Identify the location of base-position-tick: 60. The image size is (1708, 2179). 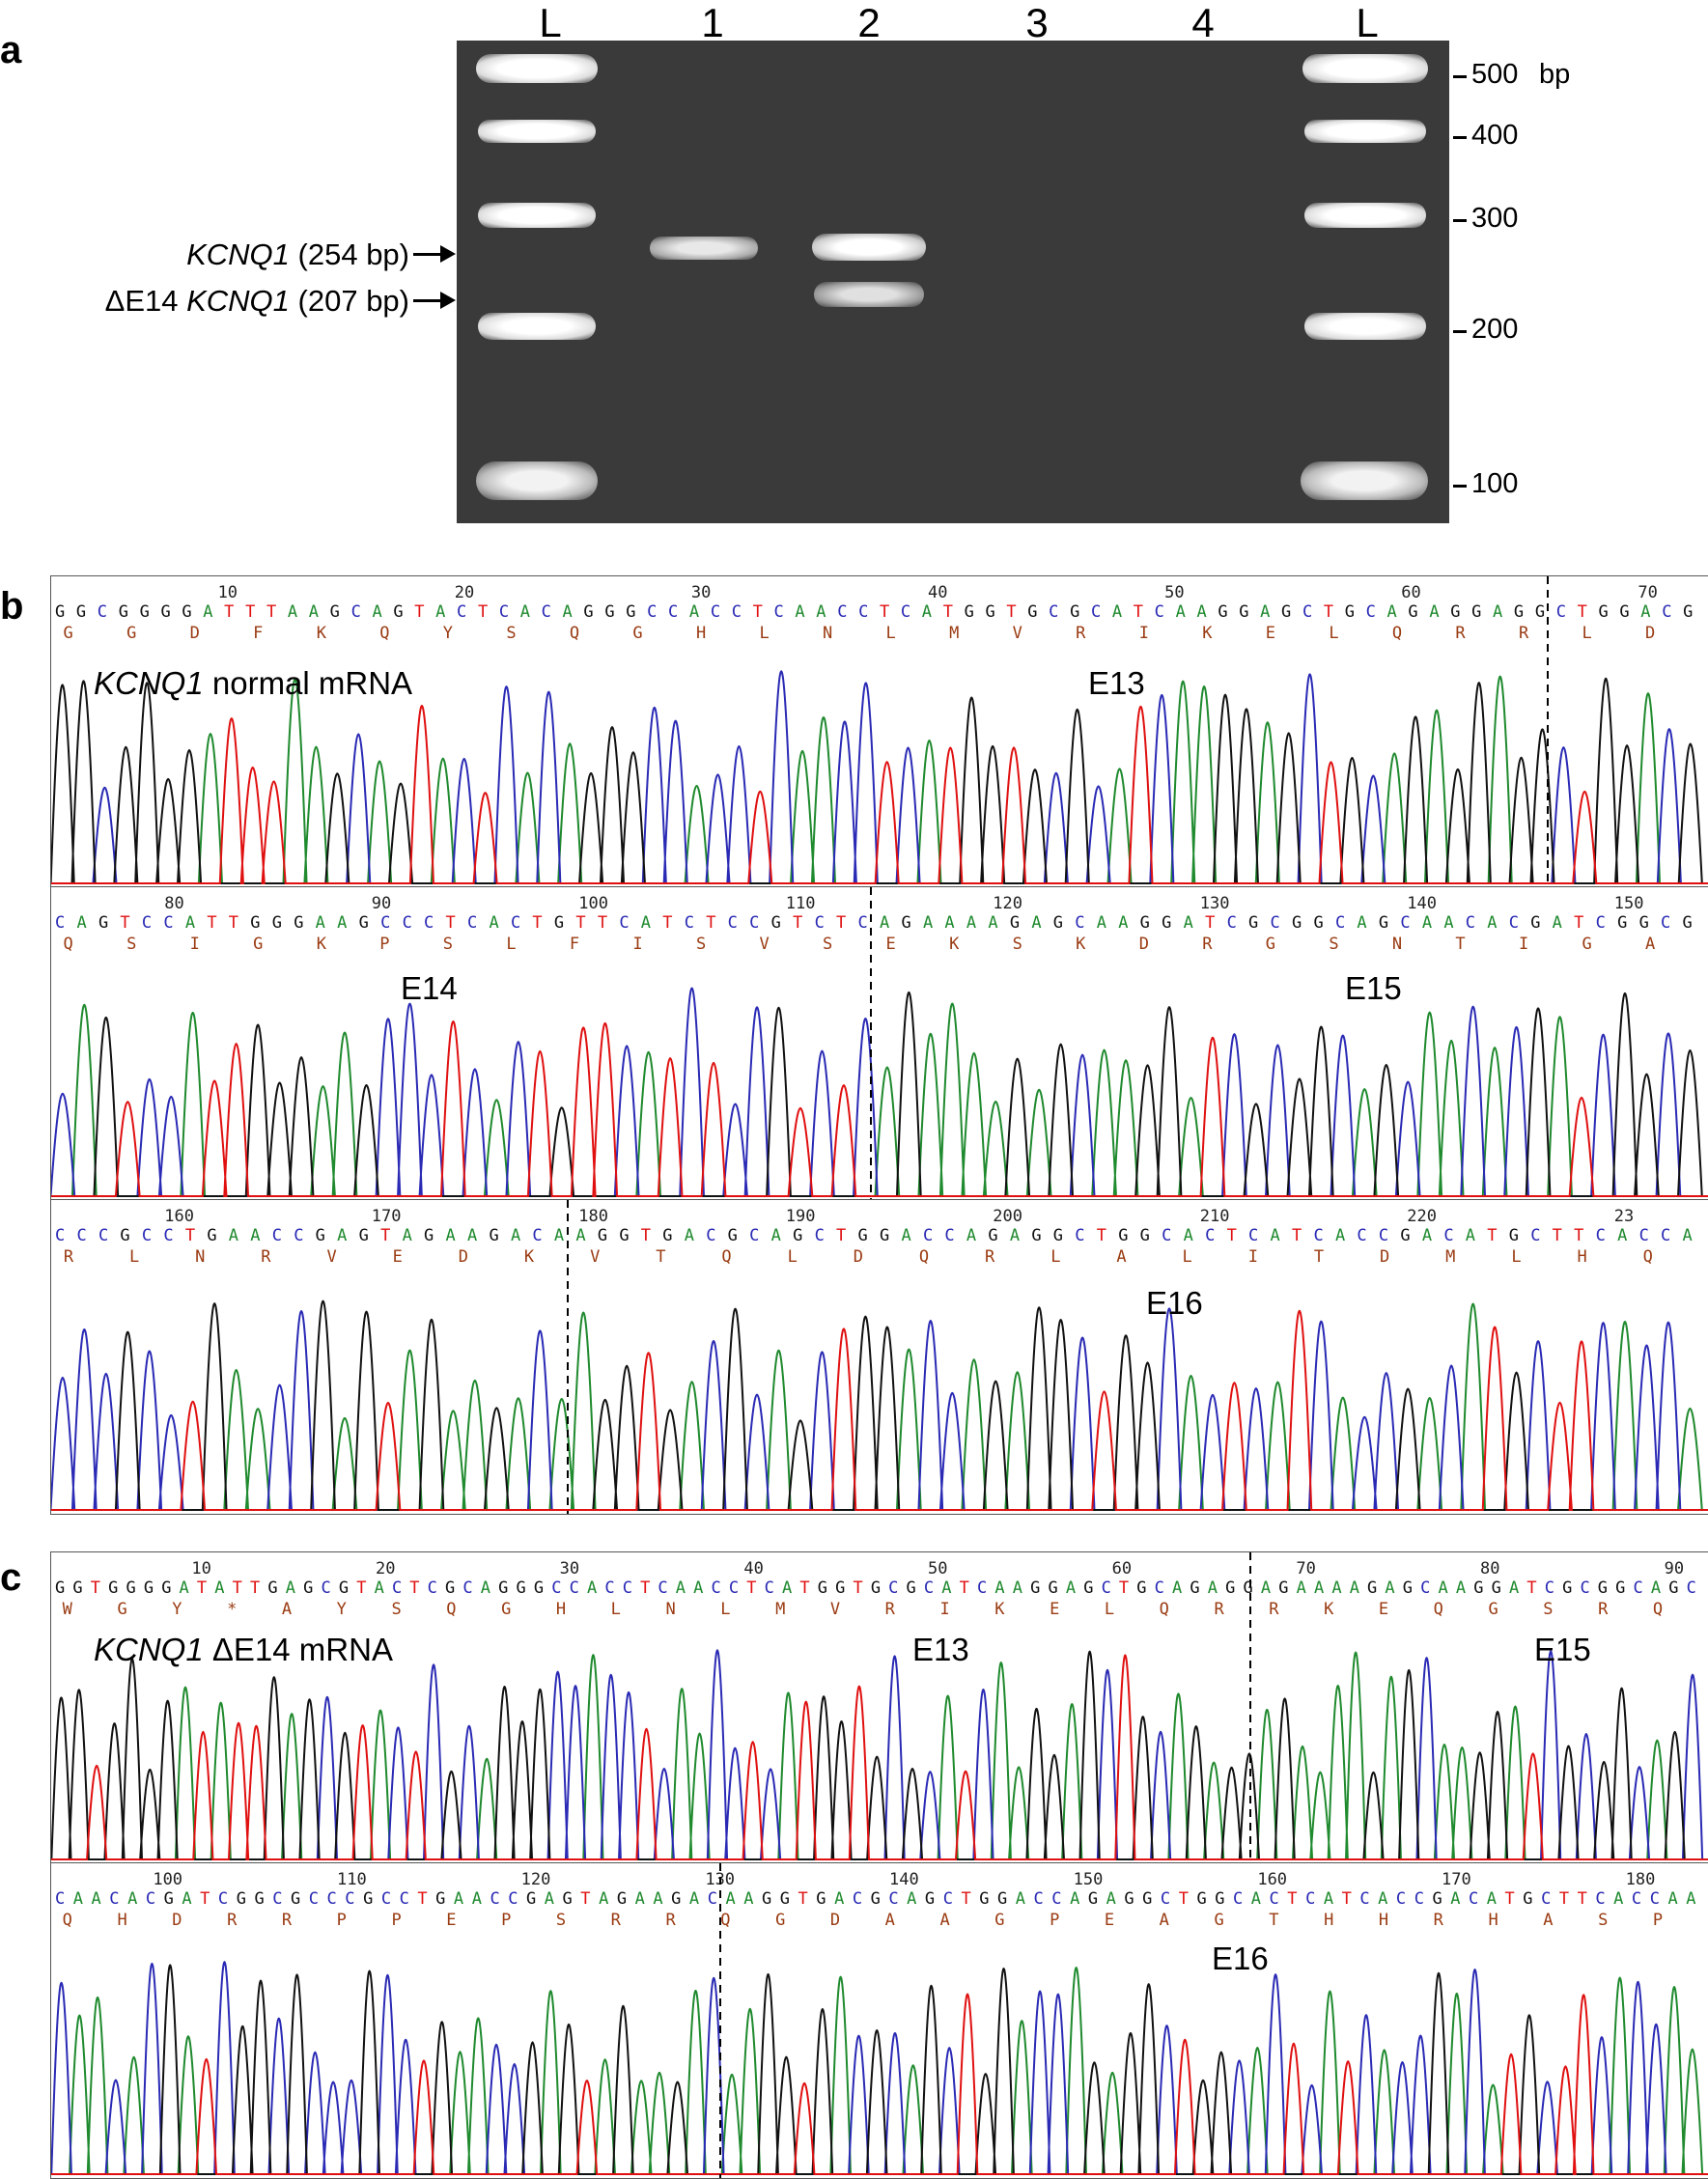
(1122, 1568).